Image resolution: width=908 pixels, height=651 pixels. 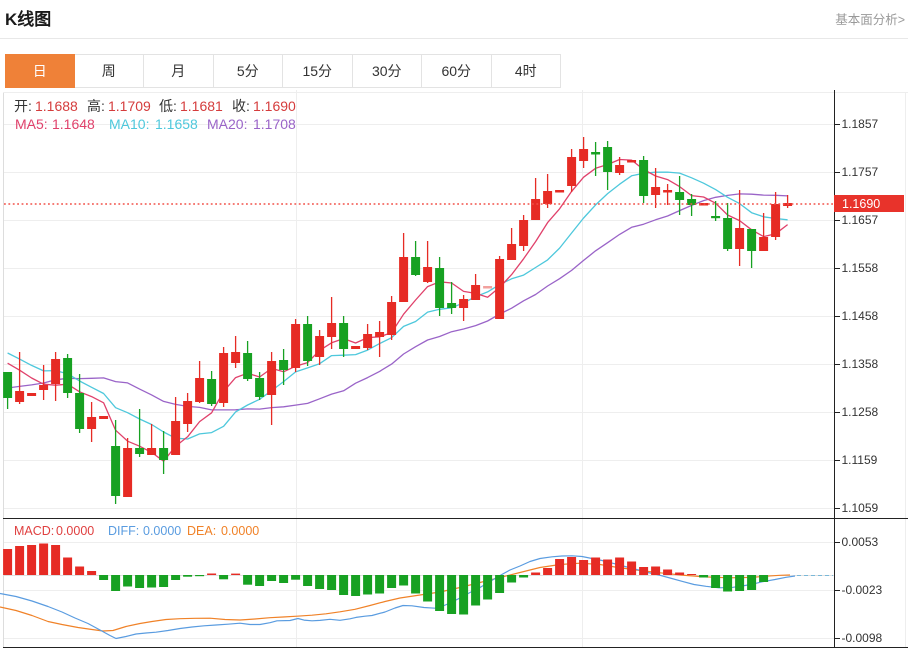 What do you see at coordinates (860, 412) in the screenshot?
I see `svg-text: 1.1258` at bounding box center [860, 412].